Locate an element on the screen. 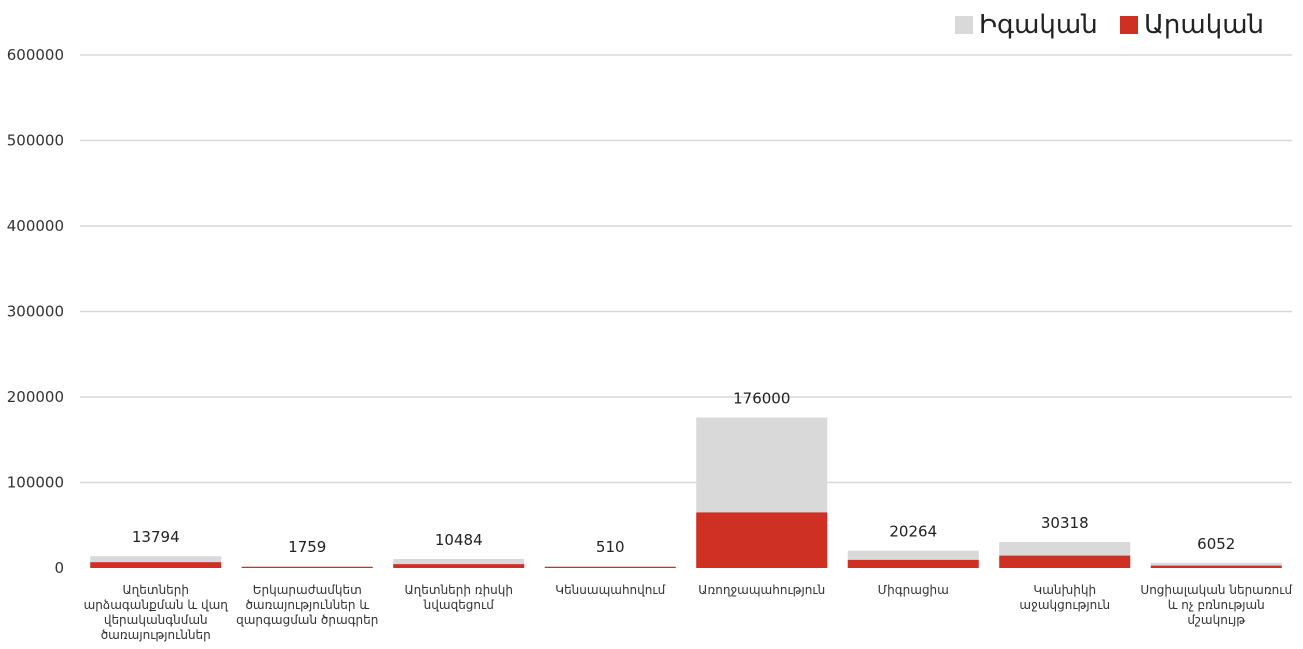 The image size is (1303, 649). category-label-line: Առողջապահություն is located at coordinates (761, 590).